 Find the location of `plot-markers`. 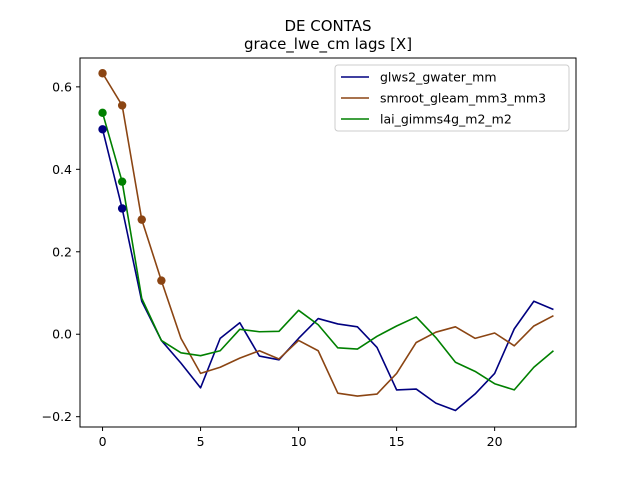

plot-markers is located at coordinates (132, 177).